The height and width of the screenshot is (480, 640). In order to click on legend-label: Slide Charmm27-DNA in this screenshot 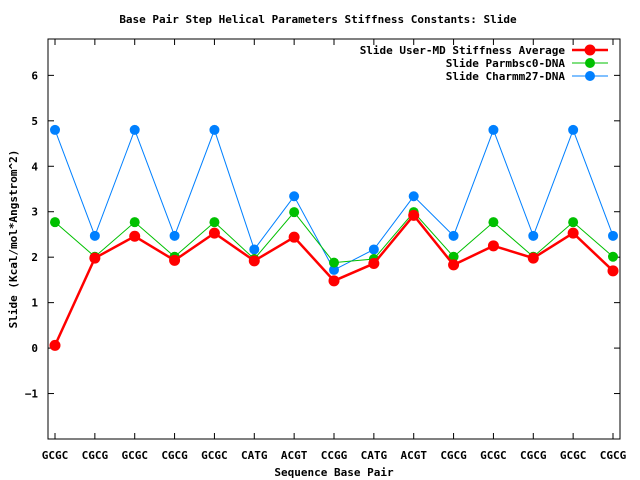, I will do `click(506, 76)`.